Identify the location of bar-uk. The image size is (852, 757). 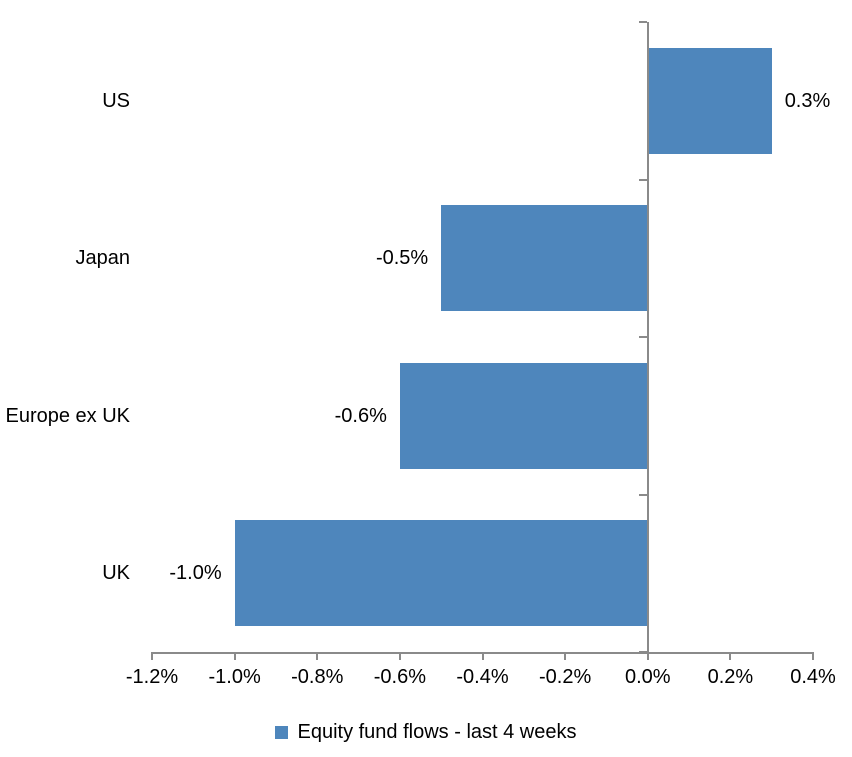
(441, 573).